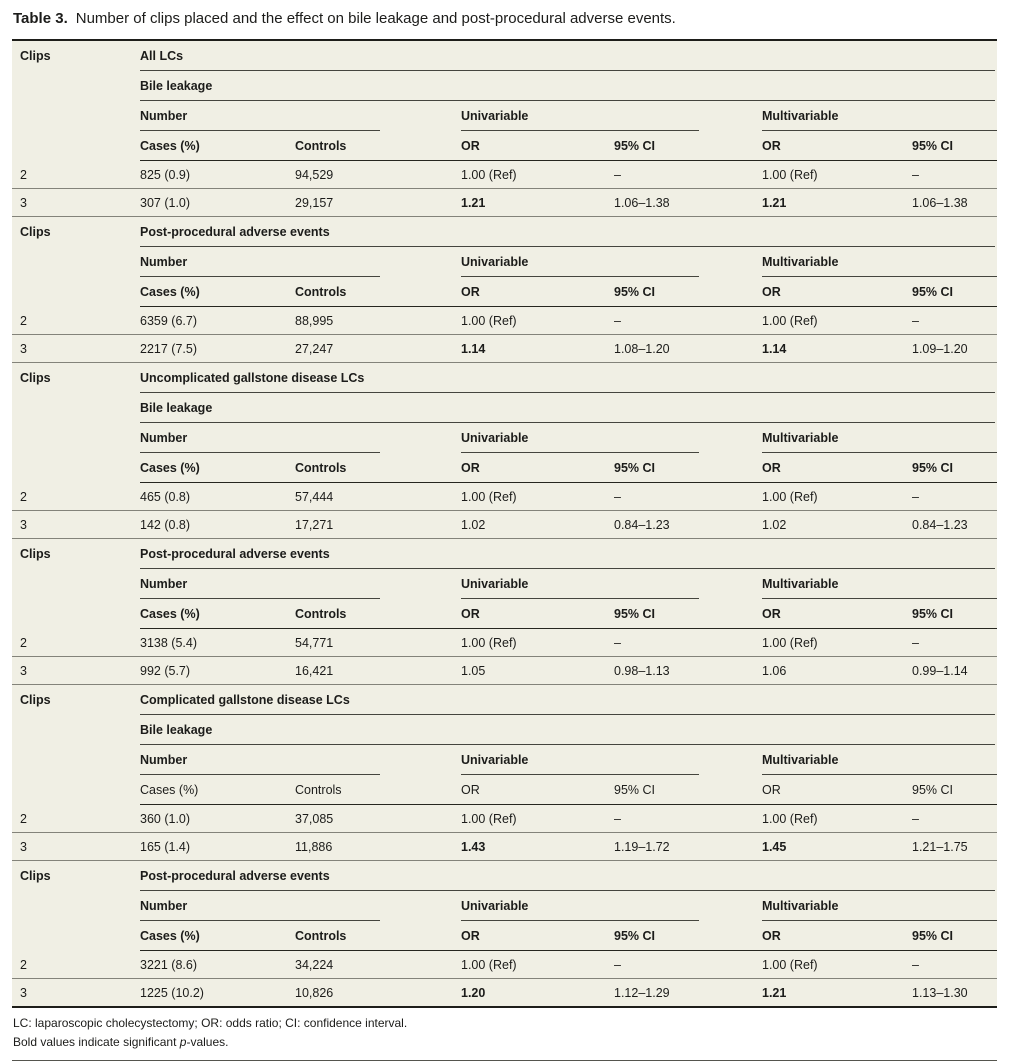 The image size is (1009, 1061). I want to click on controls-cell: 34,224, so click(378, 964).